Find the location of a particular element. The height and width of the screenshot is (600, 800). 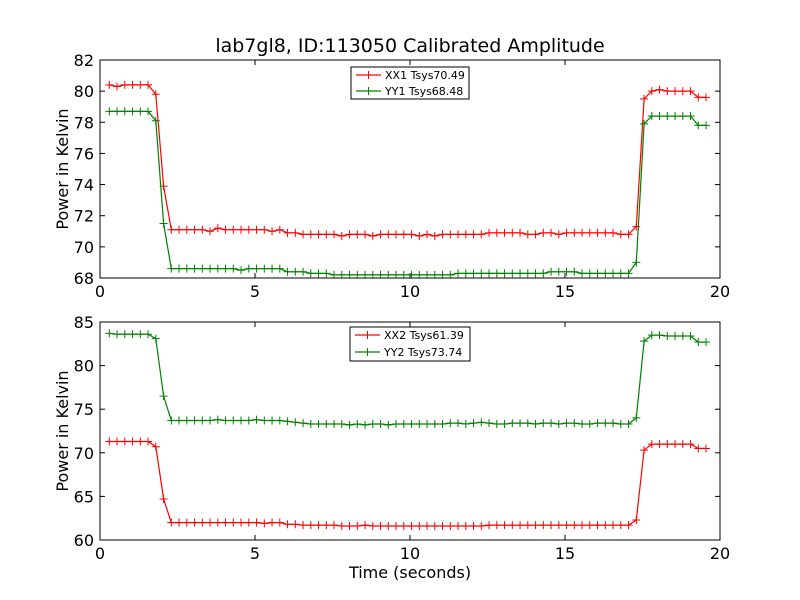

y-tick-label: 75 is located at coordinates (84, 409).